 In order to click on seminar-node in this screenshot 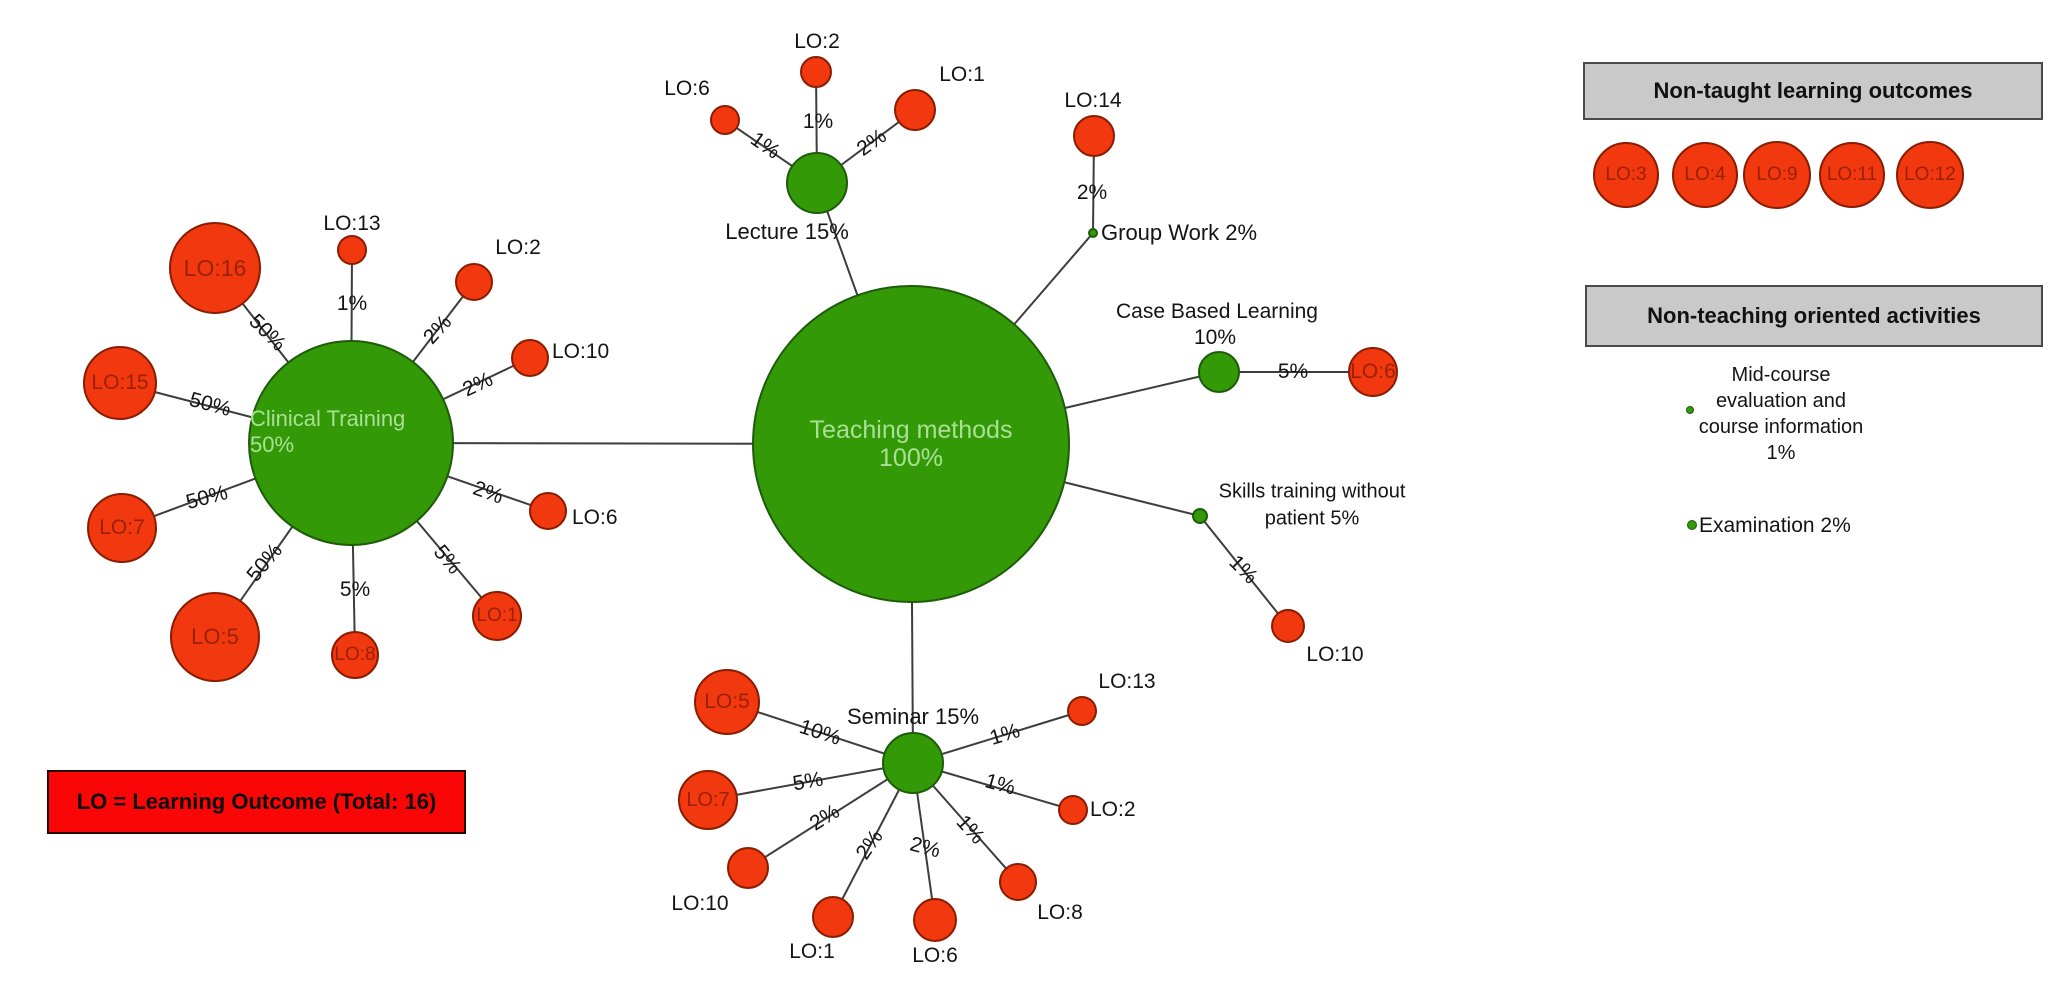, I will do `click(913, 763)`.